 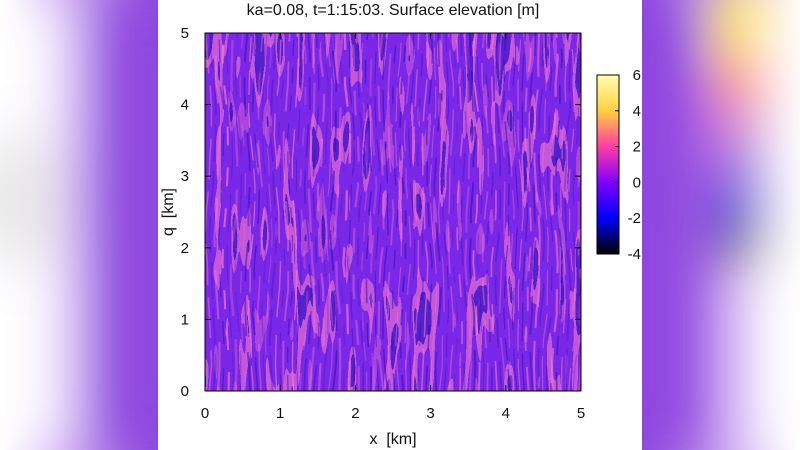 I want to click on y-tick-label: 1, so click(x=185, y=319).